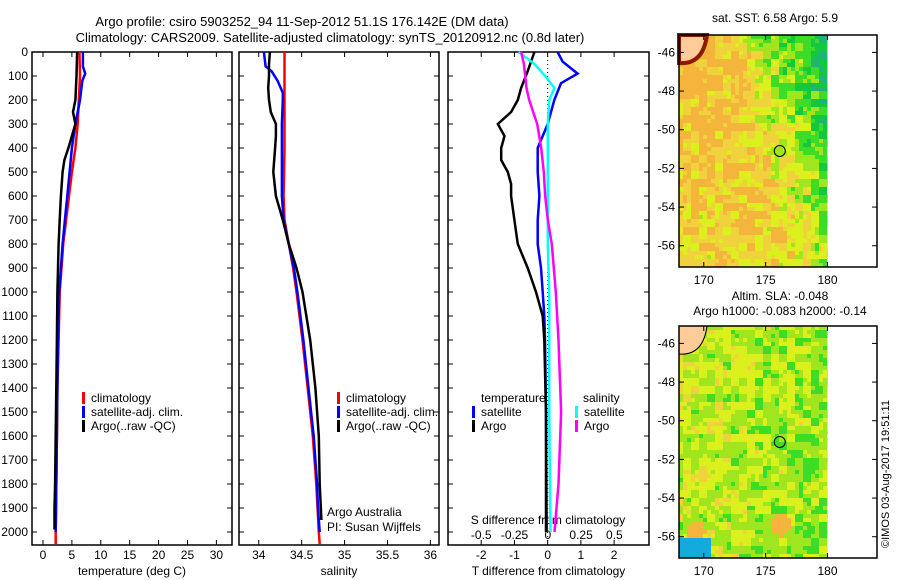 This screenshot has height=580, width=900. Describe the element at coordinates (704, 571) in the screenshot. I see `lon-tick-label: 170` at that location.